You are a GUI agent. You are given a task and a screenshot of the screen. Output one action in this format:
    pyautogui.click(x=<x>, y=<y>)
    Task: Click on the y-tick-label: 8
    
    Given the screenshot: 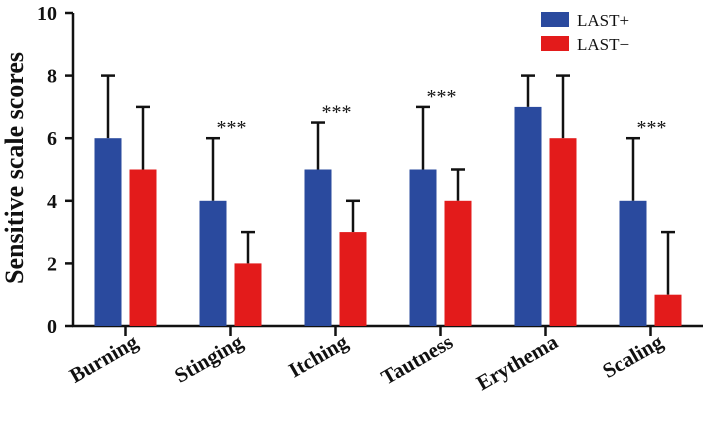 What is the action you would take?
    pyautogui.click(x=52, y=77)
    